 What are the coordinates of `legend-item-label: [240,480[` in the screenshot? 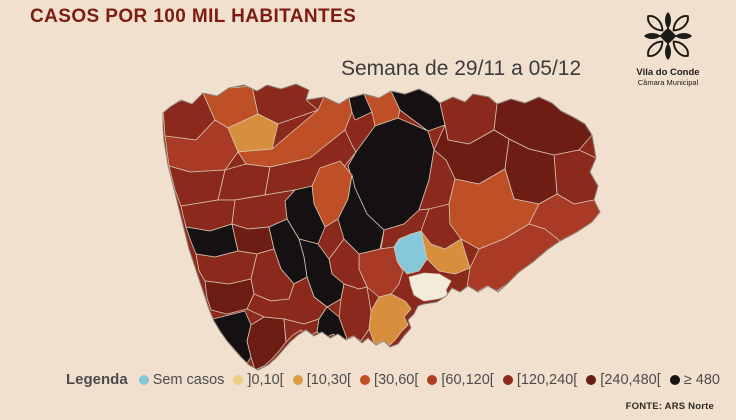 It's located at (630, 379).